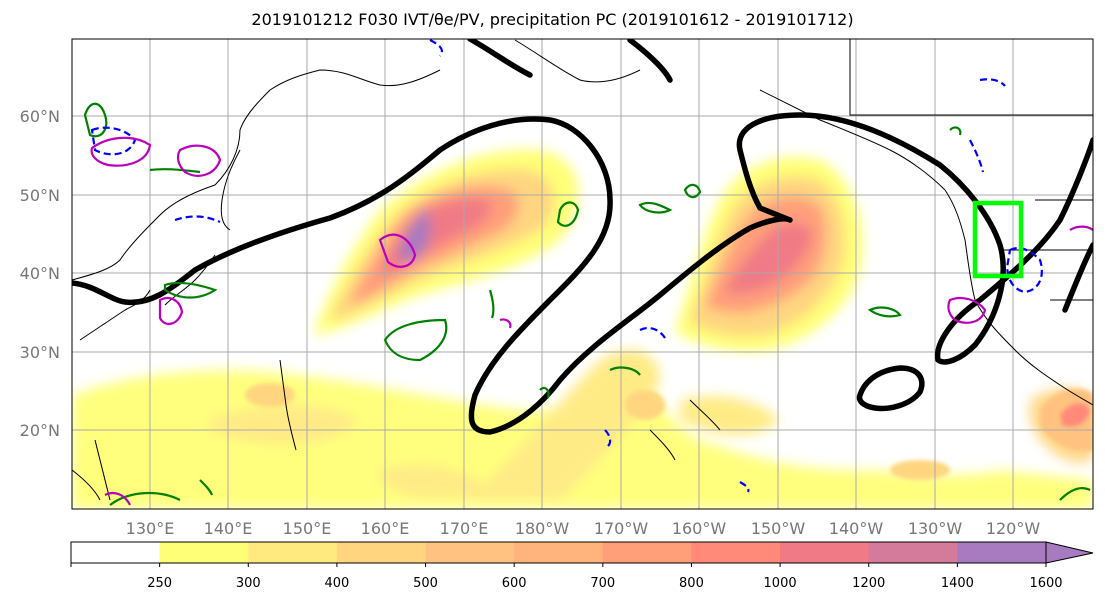 The height and width of the screenshot is (603, 1105). What do you see at coordinates (385, 528) in the screenshot?
I see `lon-label-160e: 160°E` at bounding box center [385, 528].